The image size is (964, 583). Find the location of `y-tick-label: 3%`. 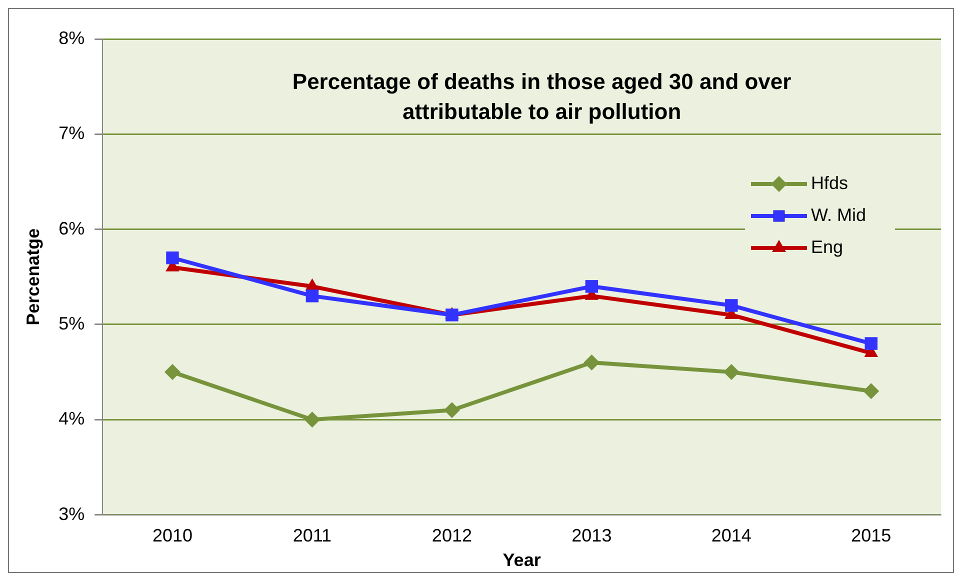

y-tick-label: 3% is located at coordinates (71, 514).